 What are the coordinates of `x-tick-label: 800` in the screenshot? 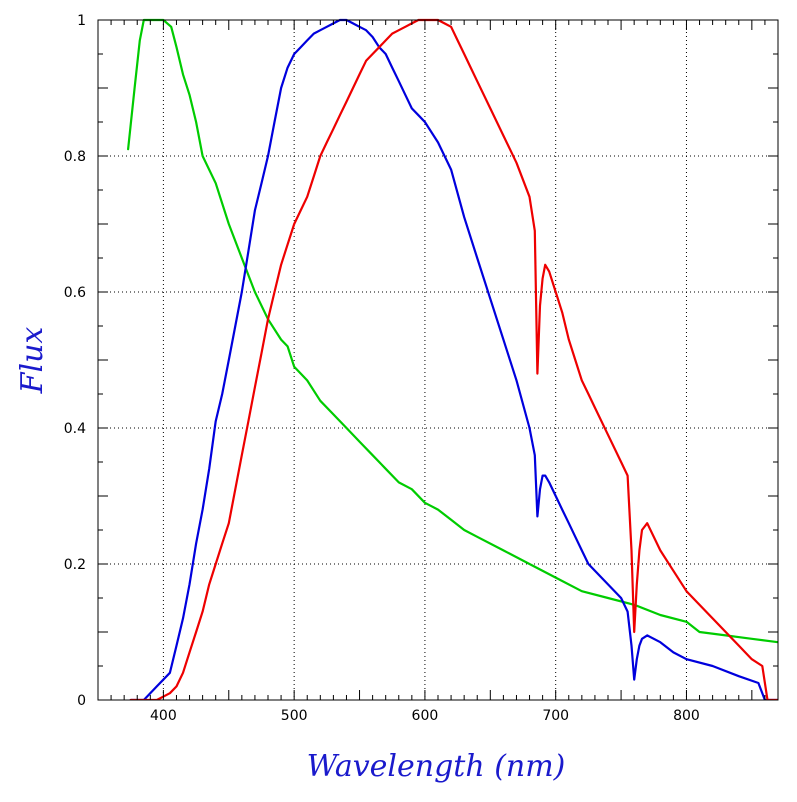 It's located at (686, 716).